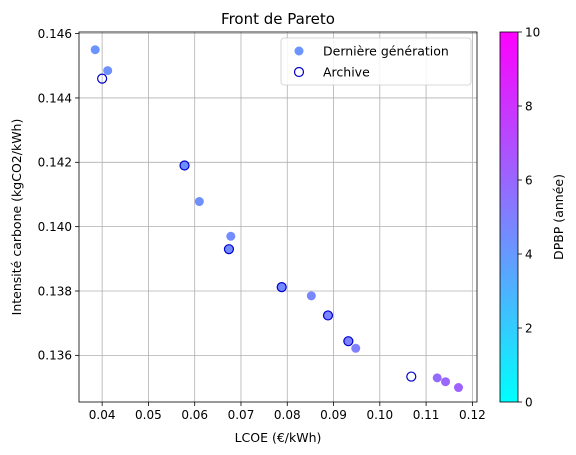  What do you see at coordinates (333, 415) in the screenshot?
I see `x-tick-label: 0.09` at bounding box center [333, 415].